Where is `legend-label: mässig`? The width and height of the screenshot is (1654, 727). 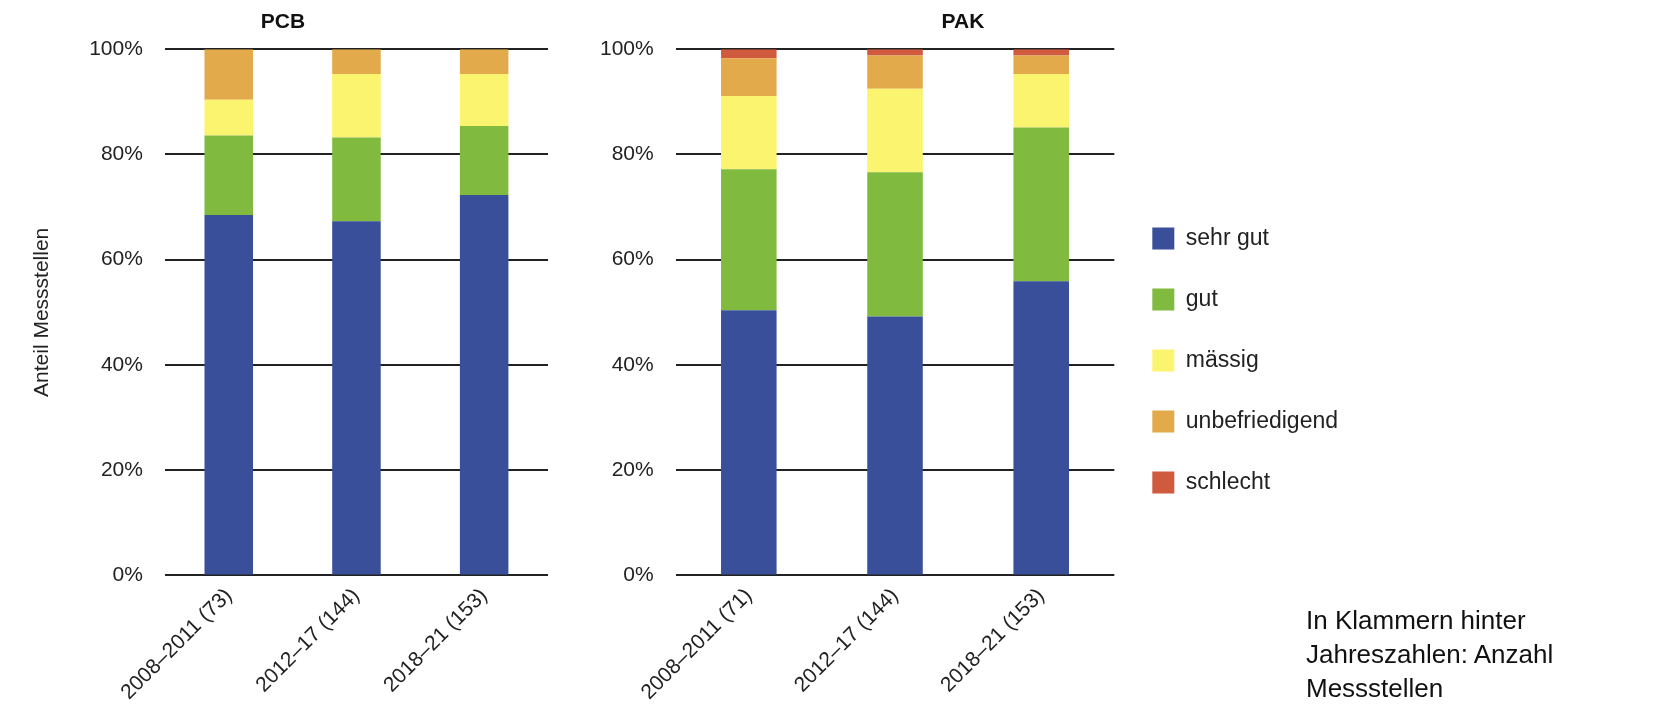
legend-label: mässig is located at coordinates (1222, 358).